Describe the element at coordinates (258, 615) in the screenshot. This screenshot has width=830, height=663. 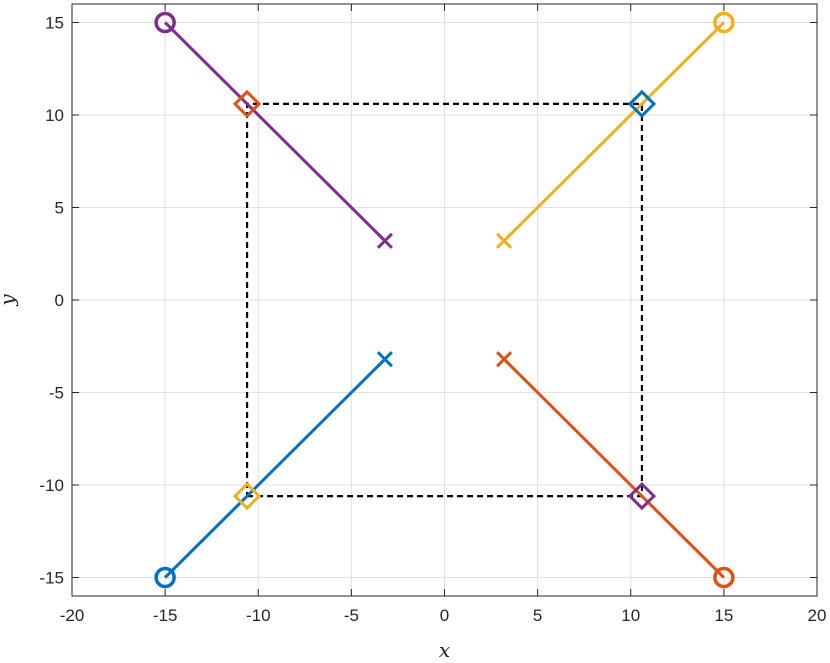
I see `x-tick-label: -10` at that location.